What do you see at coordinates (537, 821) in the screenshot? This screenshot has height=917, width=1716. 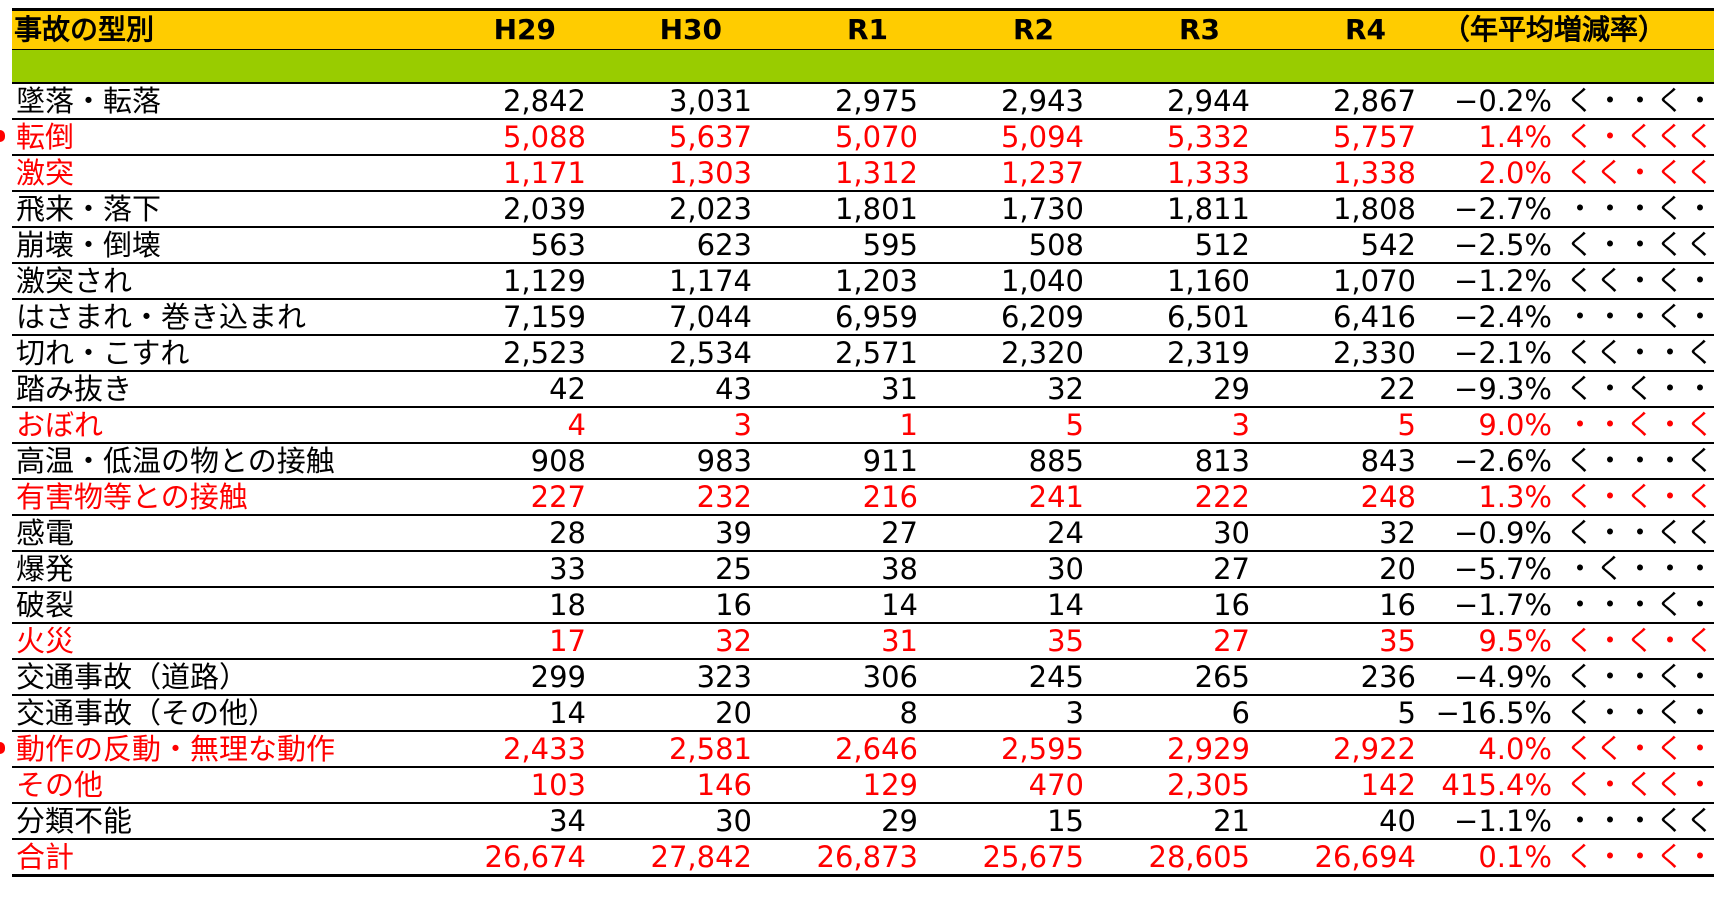 I see `row-value-h29: 34` at bounding box center [537, 821].